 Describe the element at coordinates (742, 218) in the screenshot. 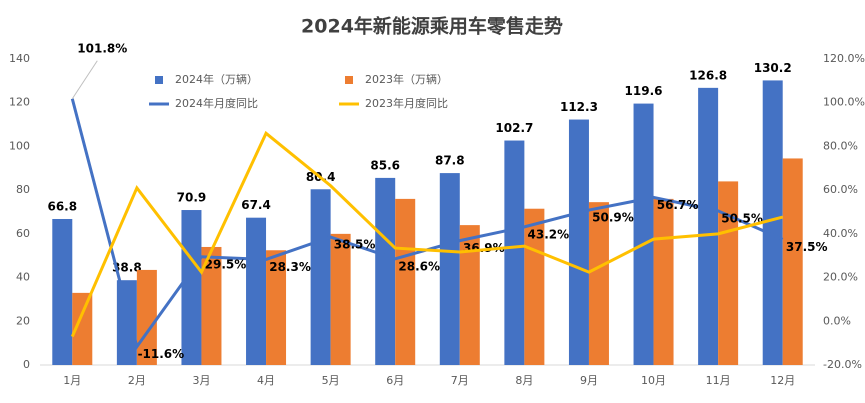

I see `data-label: 50.5%` at that location.